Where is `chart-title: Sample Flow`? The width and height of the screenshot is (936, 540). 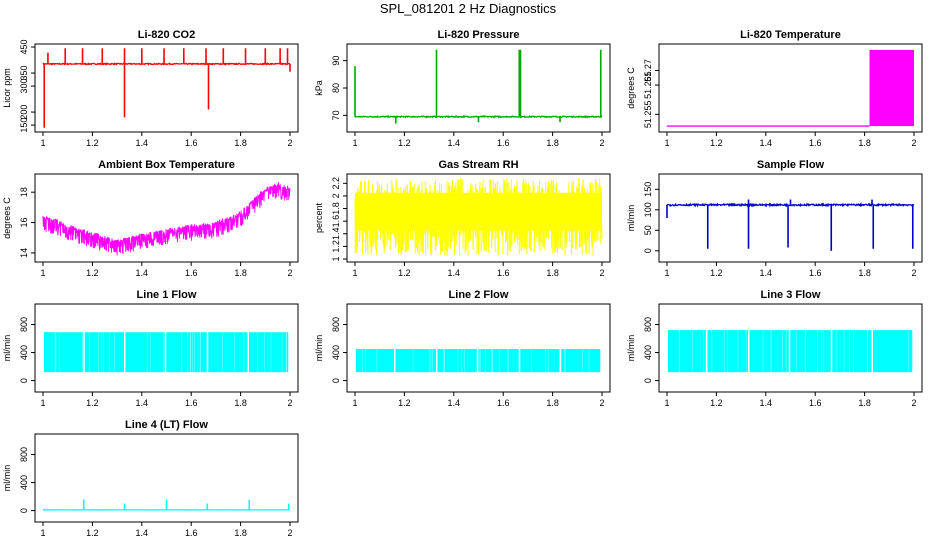 chart-title: Sample Flow is located at coordinates (791, 165).